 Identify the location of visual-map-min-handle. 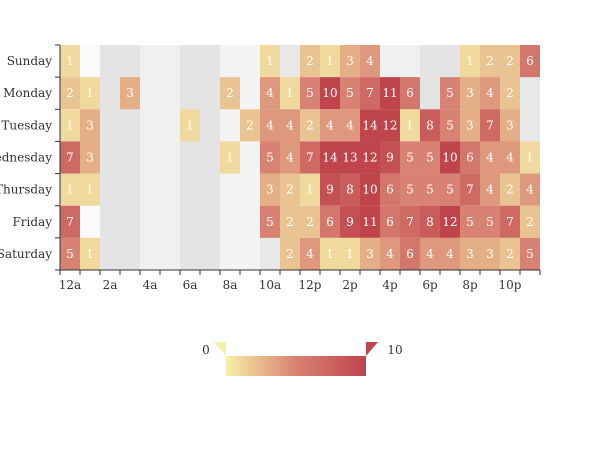
(220, 349).